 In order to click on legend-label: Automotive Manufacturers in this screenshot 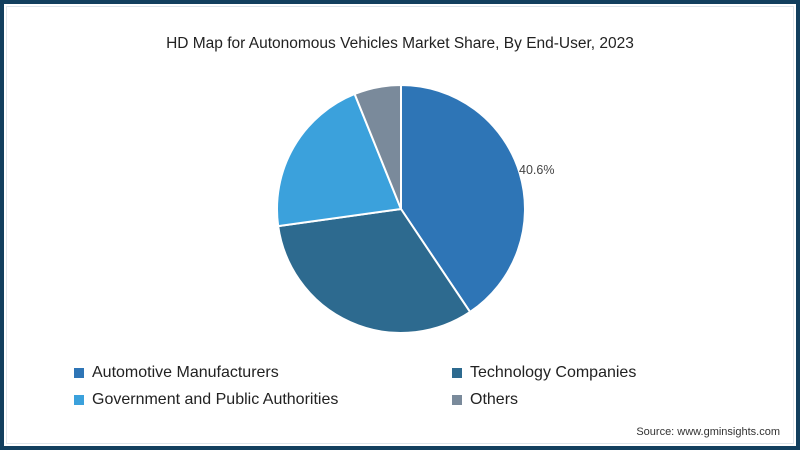, I will do `click(185, 372)`.